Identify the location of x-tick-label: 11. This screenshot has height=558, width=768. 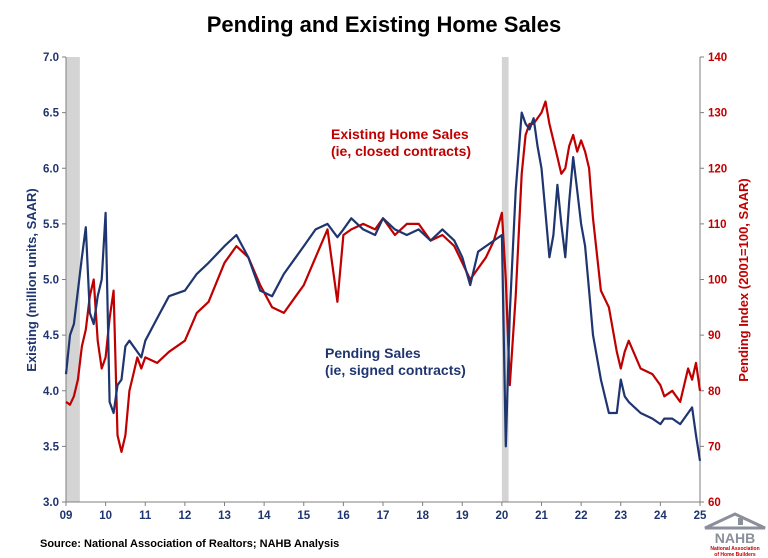
(145, 516).